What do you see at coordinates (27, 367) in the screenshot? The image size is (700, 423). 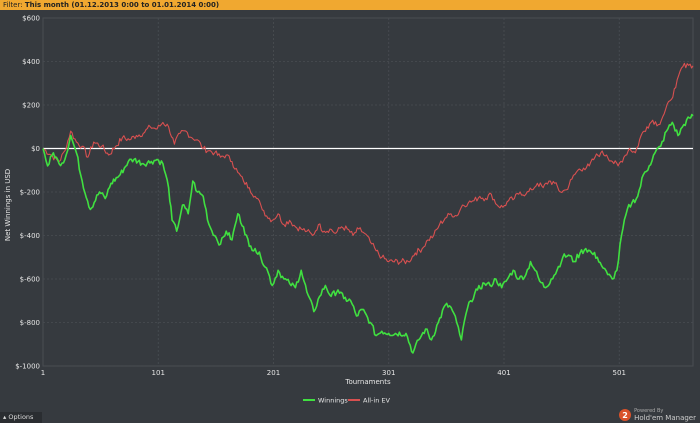 I see `y-tick-label: $-1000` at bounding box center [27, 367].